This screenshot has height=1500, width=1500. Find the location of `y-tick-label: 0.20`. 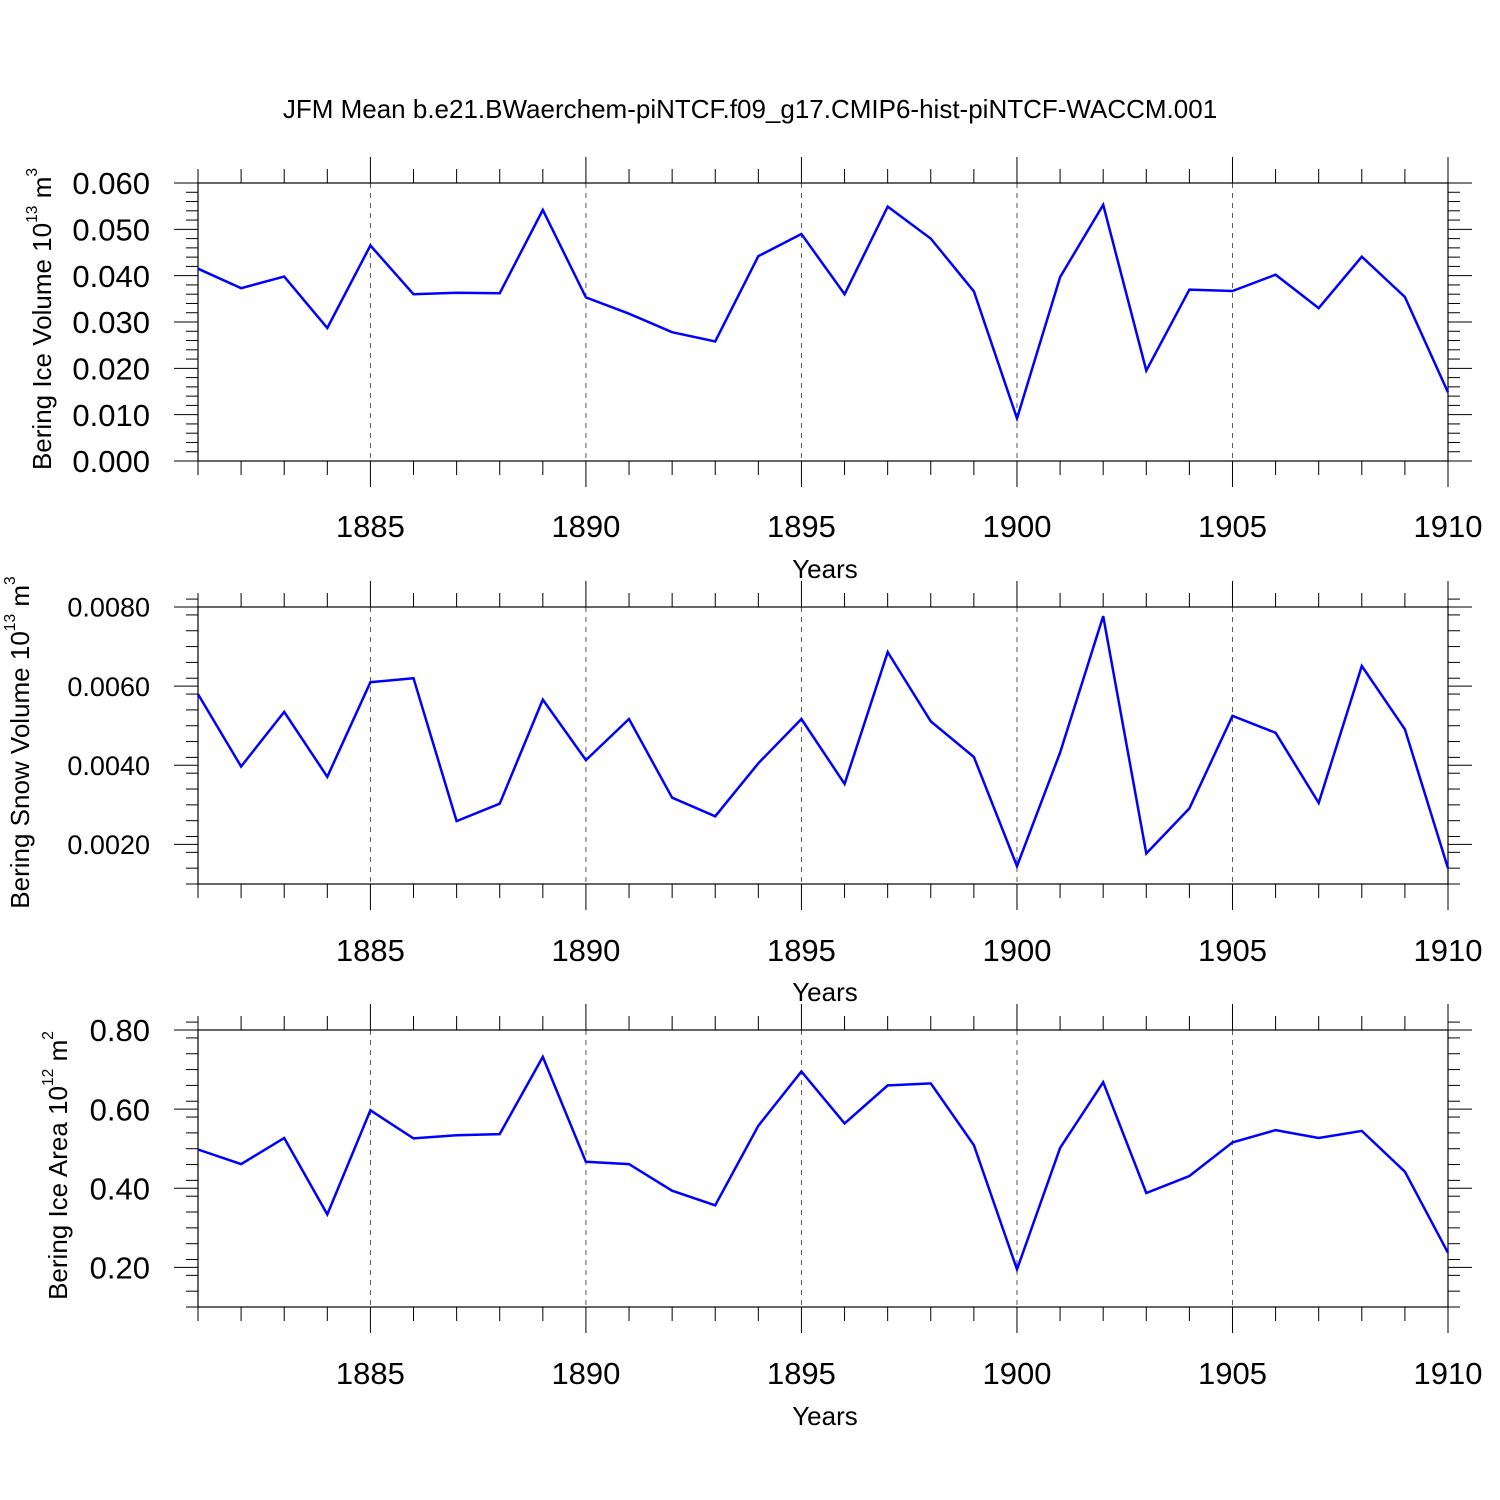

y-tick-label: 0.20 is located at coordinates (120, 1268).